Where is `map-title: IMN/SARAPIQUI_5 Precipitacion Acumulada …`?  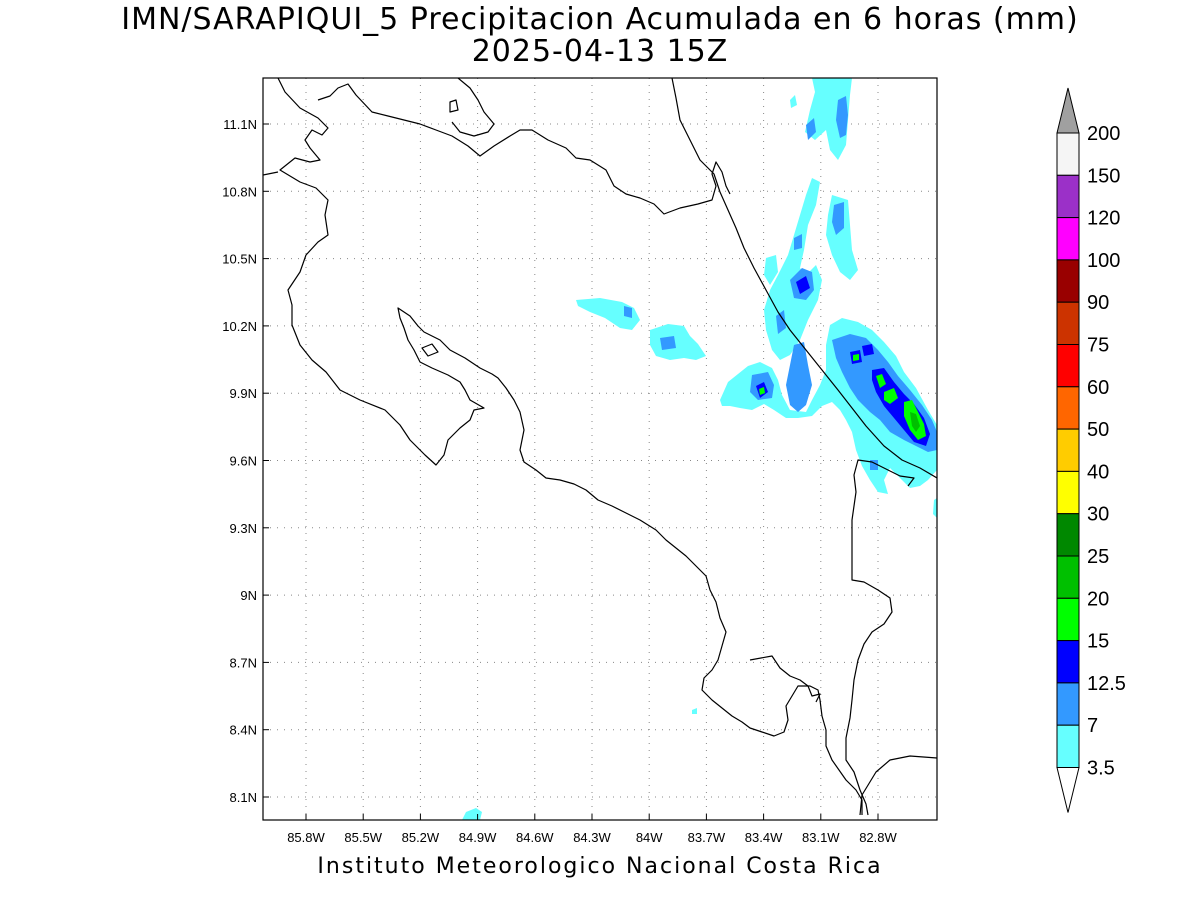 map-title: IMN/SARAPIQUI_5 Precipitacion Acumulada … is located at coordinates (600, 19).